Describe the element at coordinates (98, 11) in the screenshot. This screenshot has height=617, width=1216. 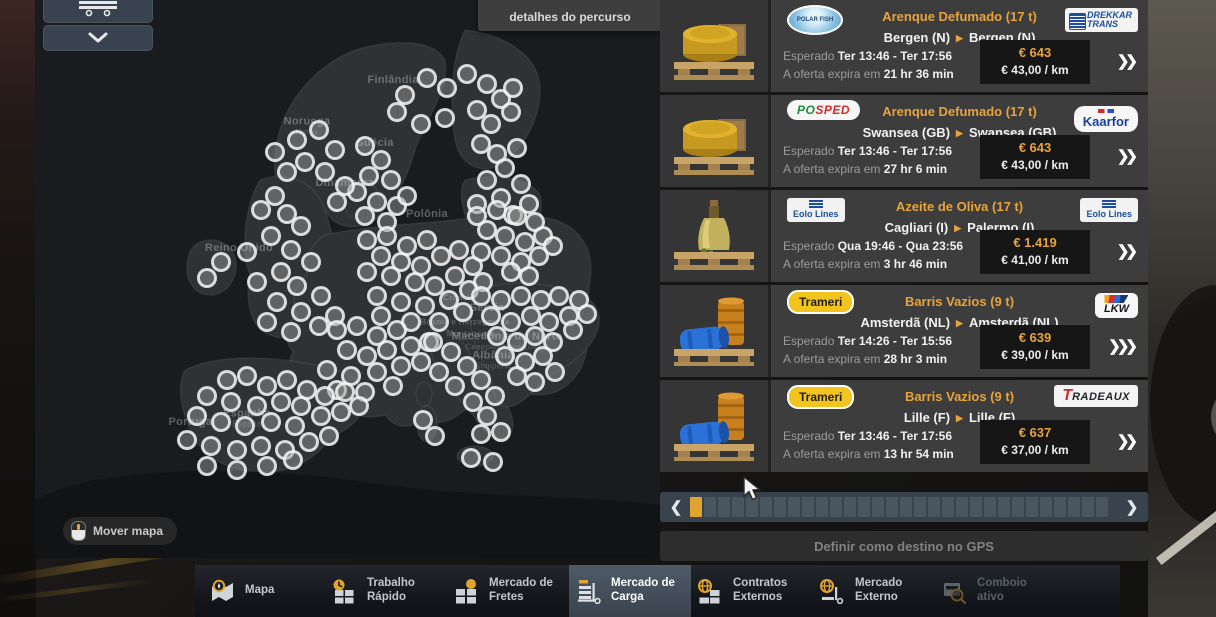
I see `trailer-filter-button` at that location.